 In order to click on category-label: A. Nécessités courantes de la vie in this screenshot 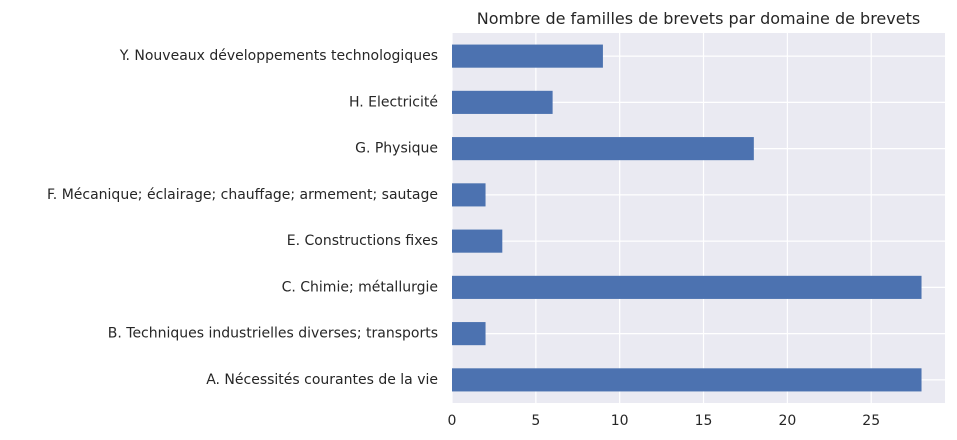, I will do `click(322, 380)`.